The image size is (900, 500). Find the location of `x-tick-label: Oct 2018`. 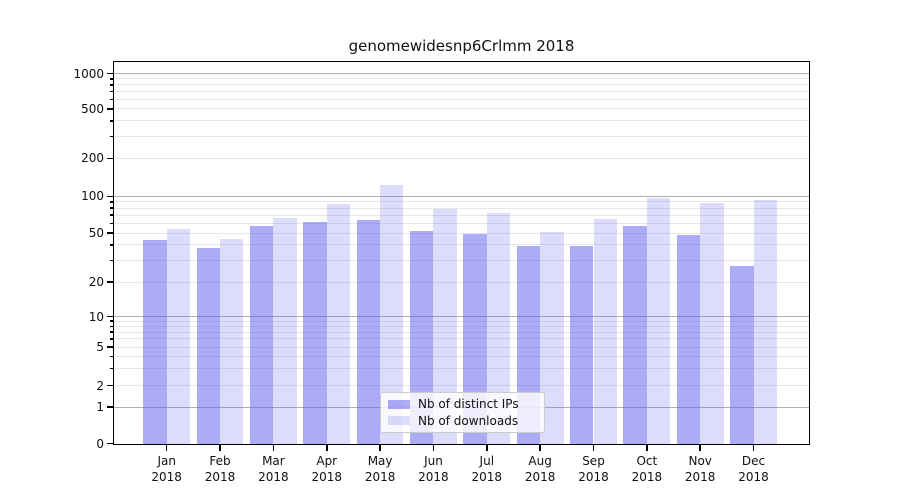

x-tick-label: Oct 2018 is located at coordinates (647, 469).